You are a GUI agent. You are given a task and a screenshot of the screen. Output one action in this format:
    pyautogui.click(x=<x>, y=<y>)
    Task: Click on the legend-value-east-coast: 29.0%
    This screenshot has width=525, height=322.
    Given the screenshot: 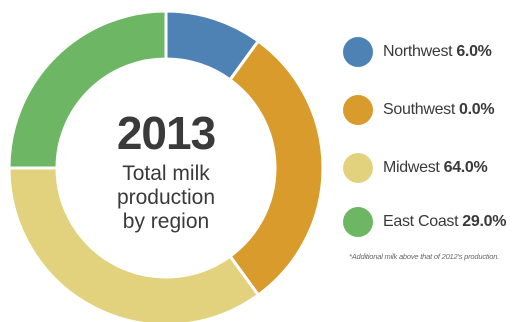 What is the action you would take?
    pyautogui.click(x=484, y=221)
    